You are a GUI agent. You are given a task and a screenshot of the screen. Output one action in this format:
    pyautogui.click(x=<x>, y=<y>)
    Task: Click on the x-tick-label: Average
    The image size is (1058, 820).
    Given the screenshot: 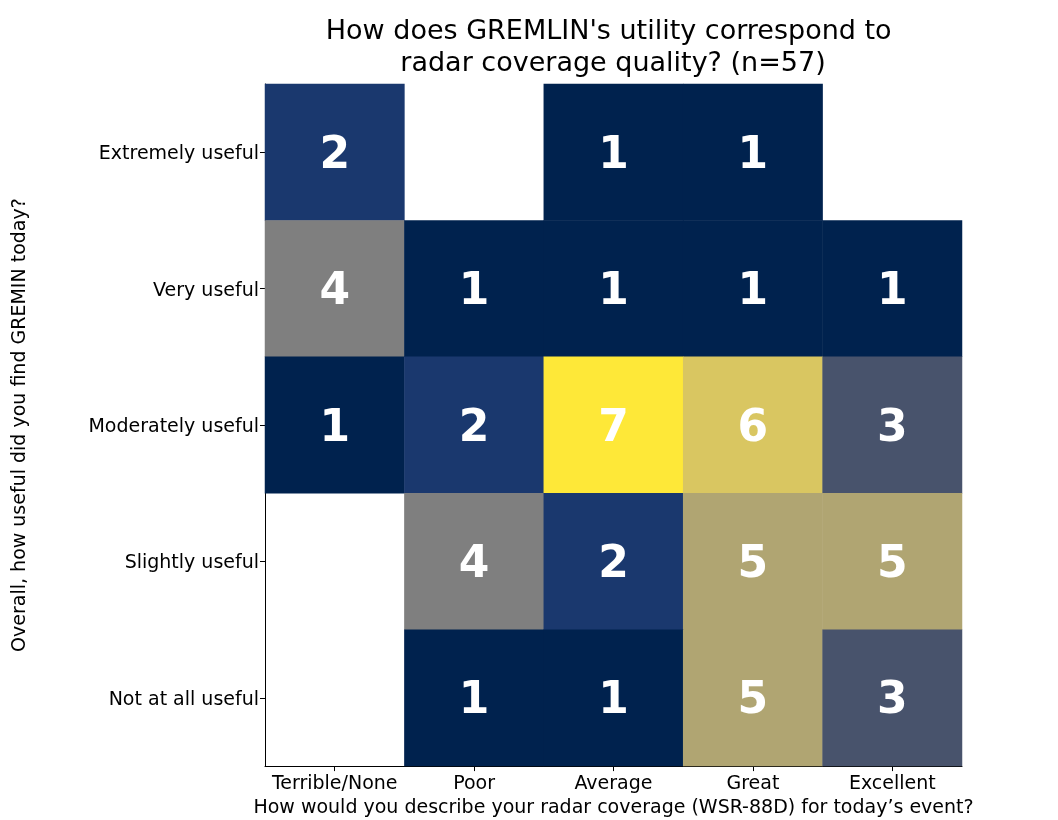 What is the action you would take?
    pyautogui.click(x=613, y=781)
    